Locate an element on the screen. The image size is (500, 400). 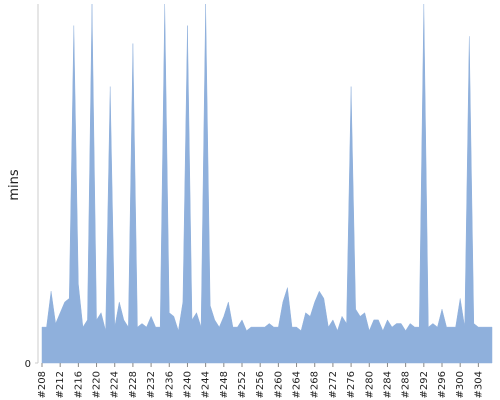
x-tick-label: #304 is located at coordinates (478, 384).